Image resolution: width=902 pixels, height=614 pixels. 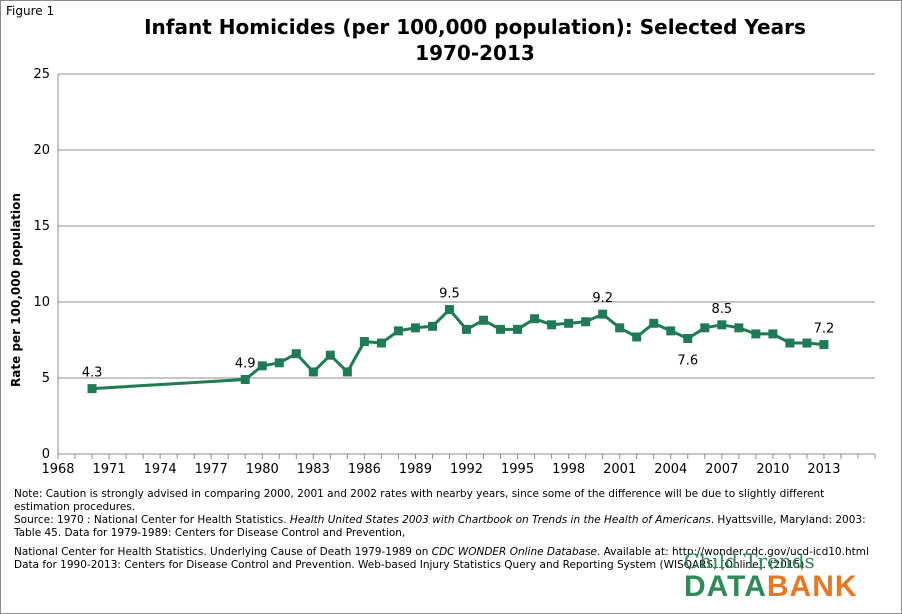 I want to click on x-tick-label: 1977, so click(x=211, y=469).